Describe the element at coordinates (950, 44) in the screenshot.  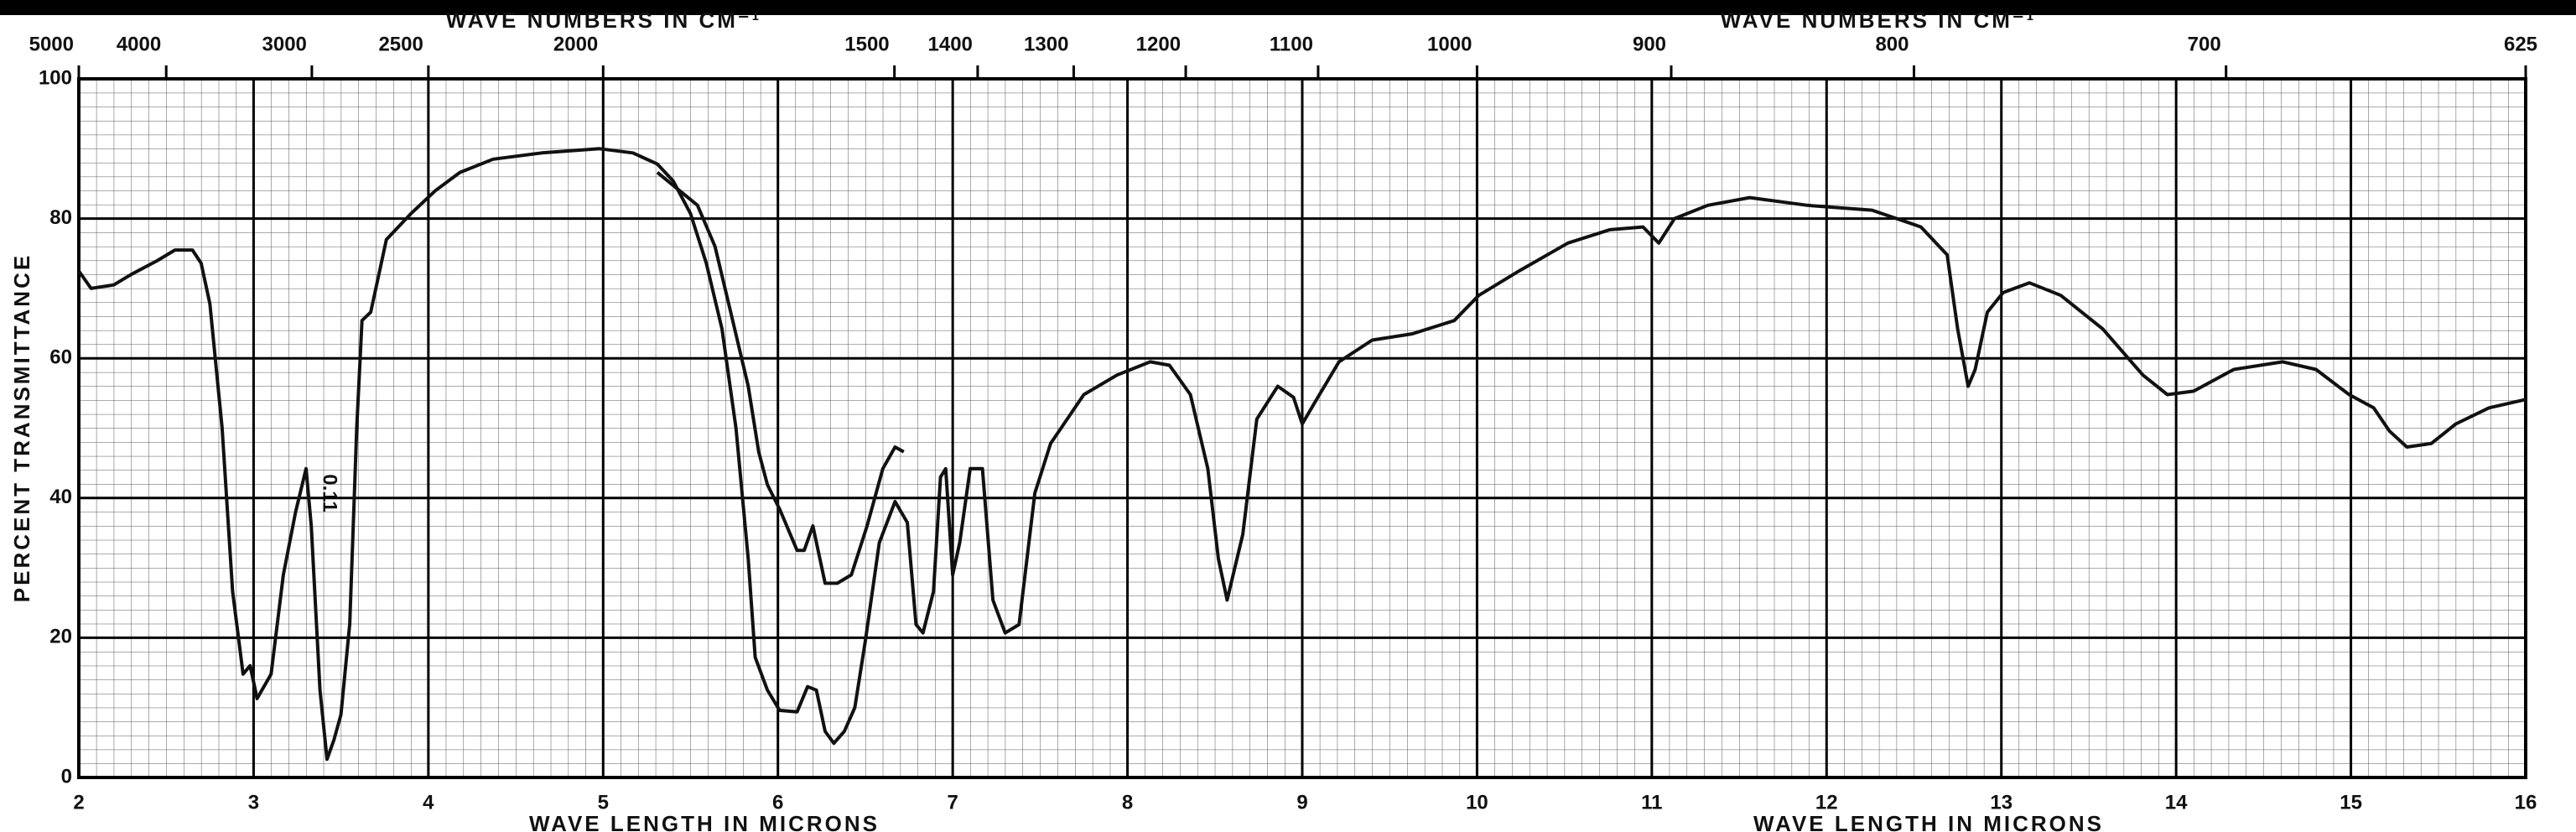
I see `top-tick-label: 1400` at that location.